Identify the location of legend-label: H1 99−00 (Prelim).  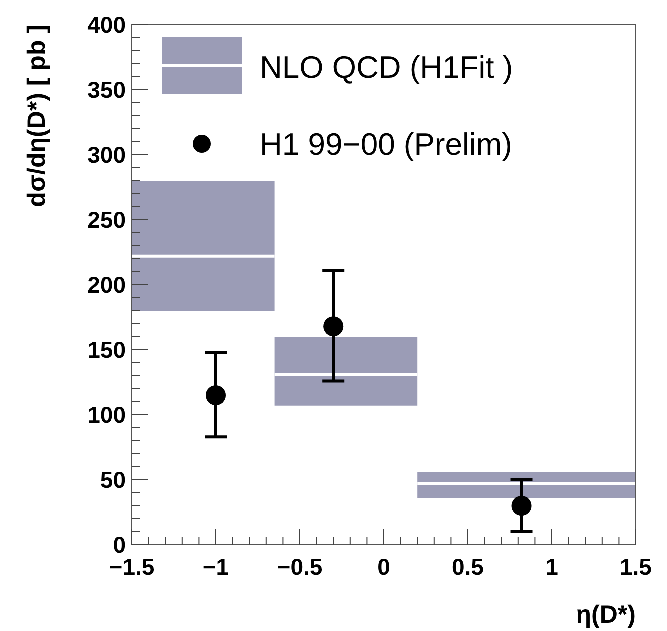
(386, 144).